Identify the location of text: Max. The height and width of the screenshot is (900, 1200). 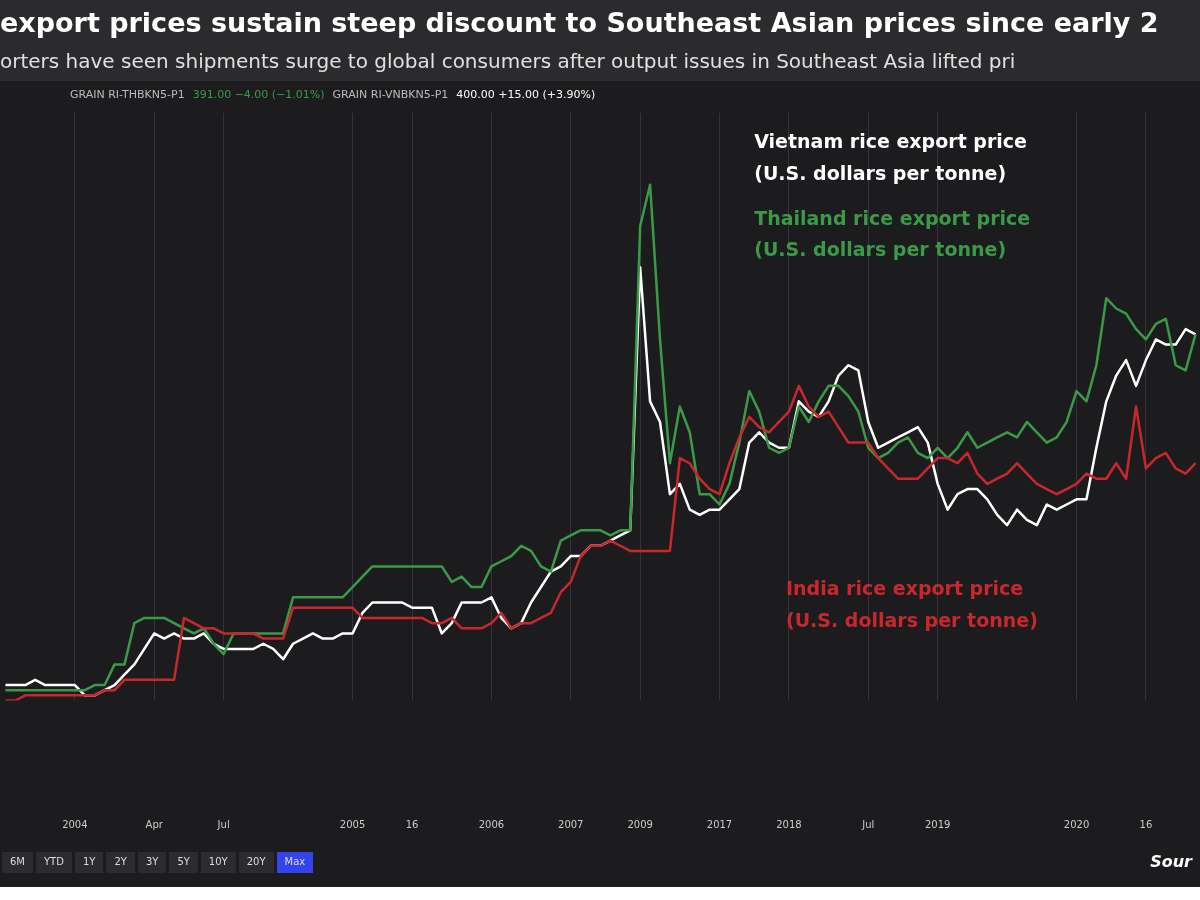
(295, 862).